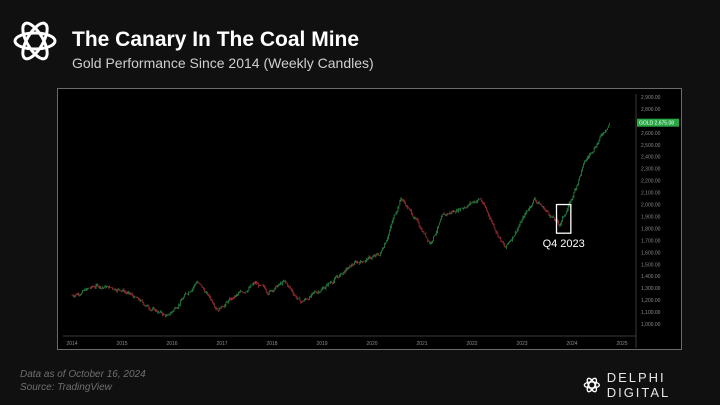 Image resolution: width=720 pixels, height=405 pixels. Describe the element at coordinates (651, 110) in the screenshot. I see `y-tick-label: 2,800.00` at that location.